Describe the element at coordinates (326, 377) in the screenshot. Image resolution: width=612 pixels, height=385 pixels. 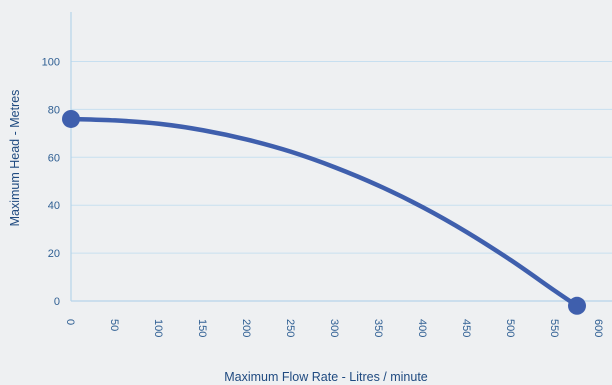
I see `x-axis-label: Maximum Flow Rate - Litres / minute` at that location.